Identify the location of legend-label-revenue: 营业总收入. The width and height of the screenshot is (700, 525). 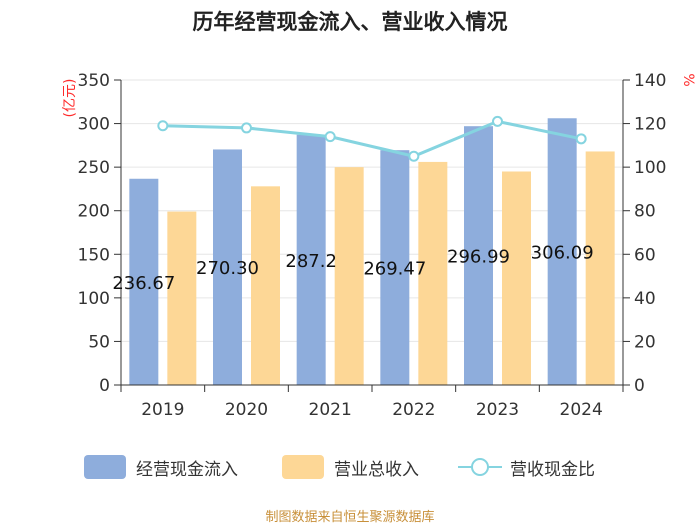
(376, 469).